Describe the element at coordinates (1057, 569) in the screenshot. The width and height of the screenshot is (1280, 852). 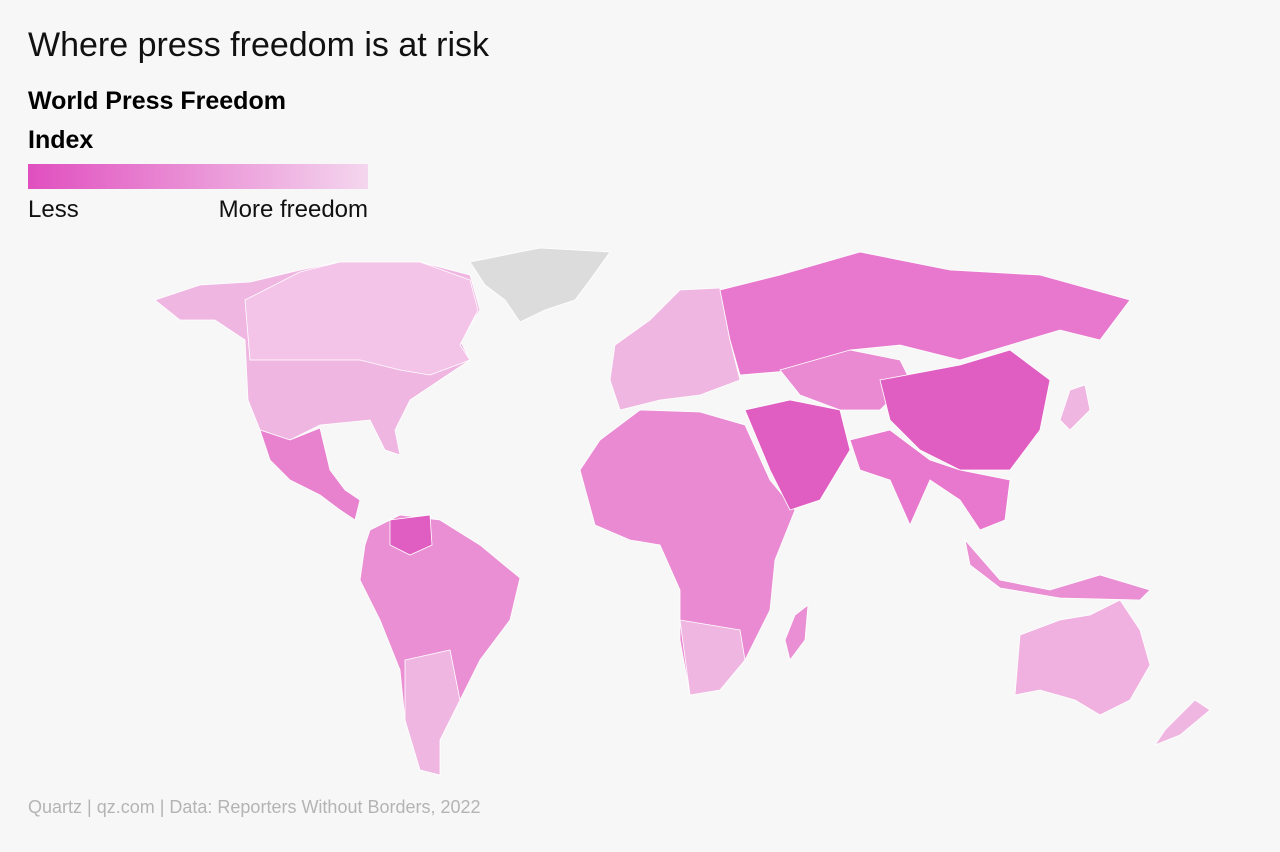
I see `indonesia` at that location.